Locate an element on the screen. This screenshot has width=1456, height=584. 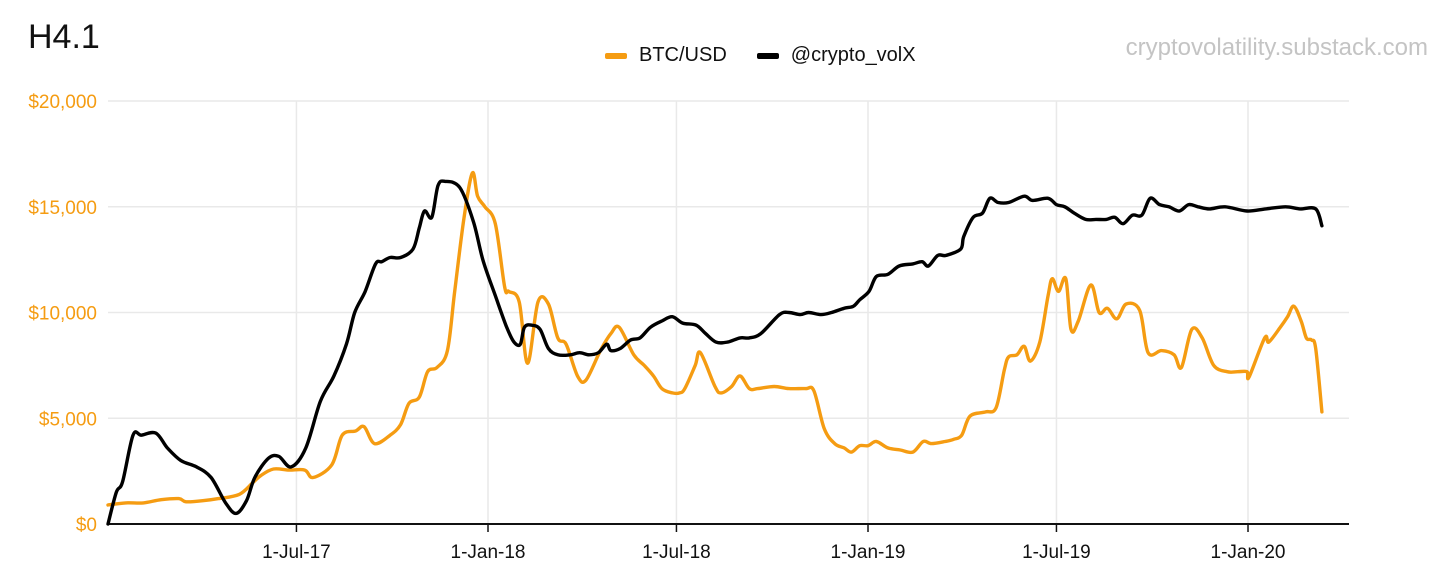
x-tick-label: 1-Jan-19 is located at coordinates (868, 552).